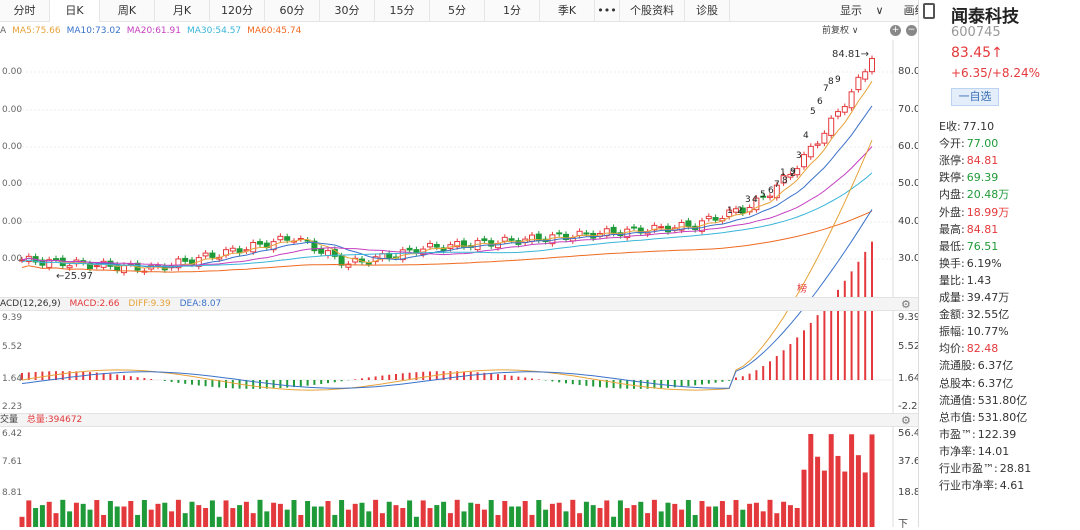 The width and height of the screenshot is (1080, 530). What do you see at coordinates (929, 11) in the screenshot?
I see `bookmark-icon` at bounding box center [929, 11].